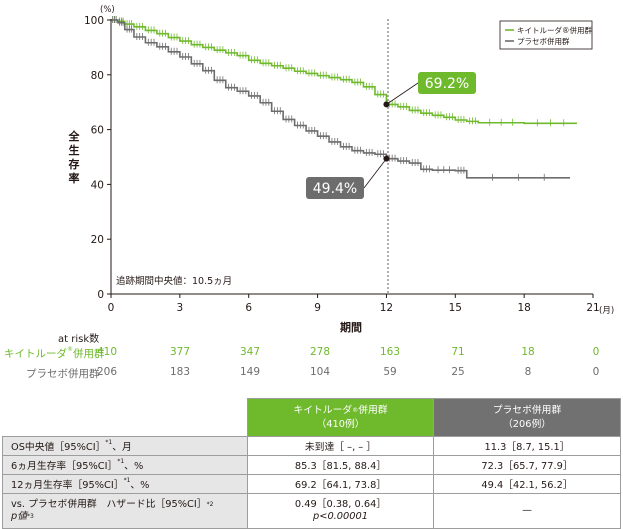 This screenshot has height=529, width=623. I want to click on row-label: 12ヵ月生存率［95%CI］*1、%, so click(125, 484).